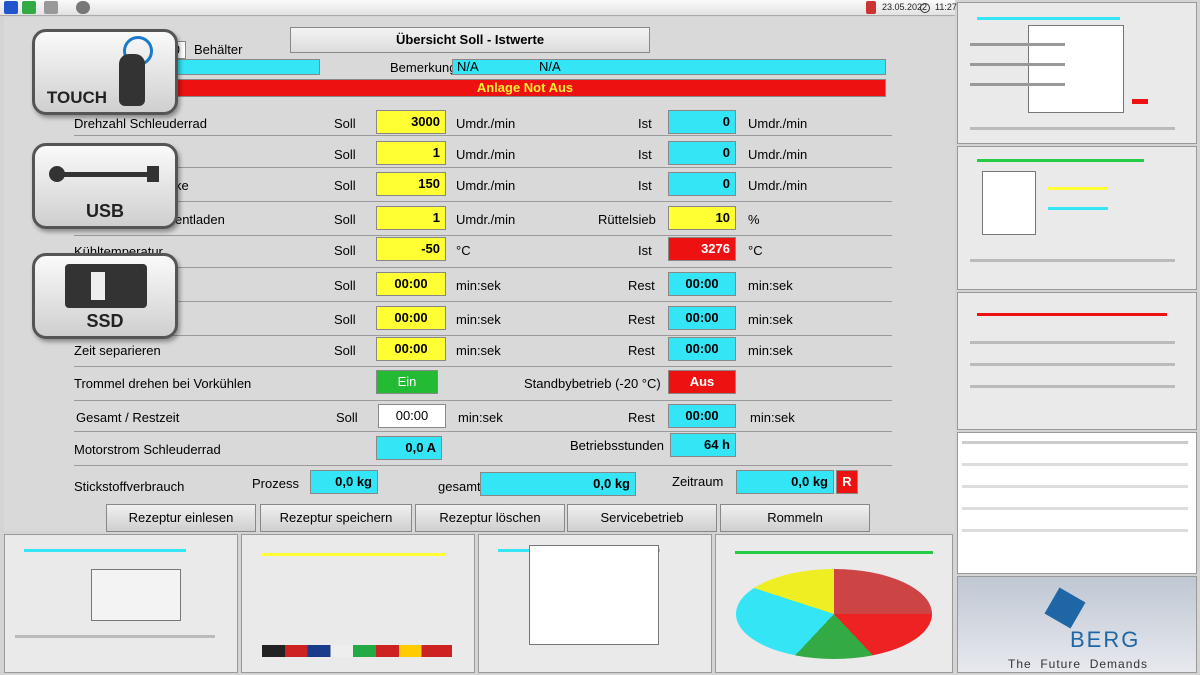 This screenshot has width=1200, height=675. What do you see at coordinates (106, 286) in the screenshot?
I see `ssd-icon` at bounding box center [106, 286].